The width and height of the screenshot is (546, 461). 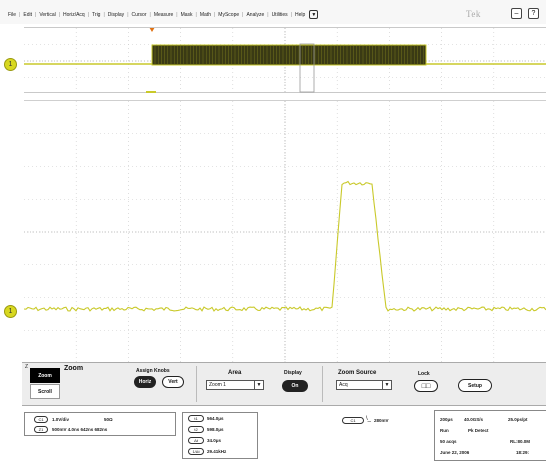 What do you see at coordinates (41, 419) in the screenshot?
I see `ch1-badge: C1` at bounding box center [41, 419].